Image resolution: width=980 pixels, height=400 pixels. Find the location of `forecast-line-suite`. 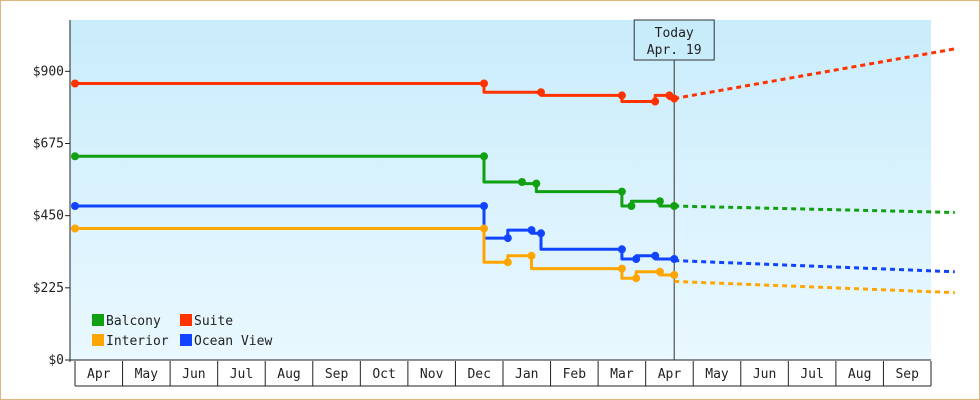

forecast-line-suite is located at coordinates (814, 74).